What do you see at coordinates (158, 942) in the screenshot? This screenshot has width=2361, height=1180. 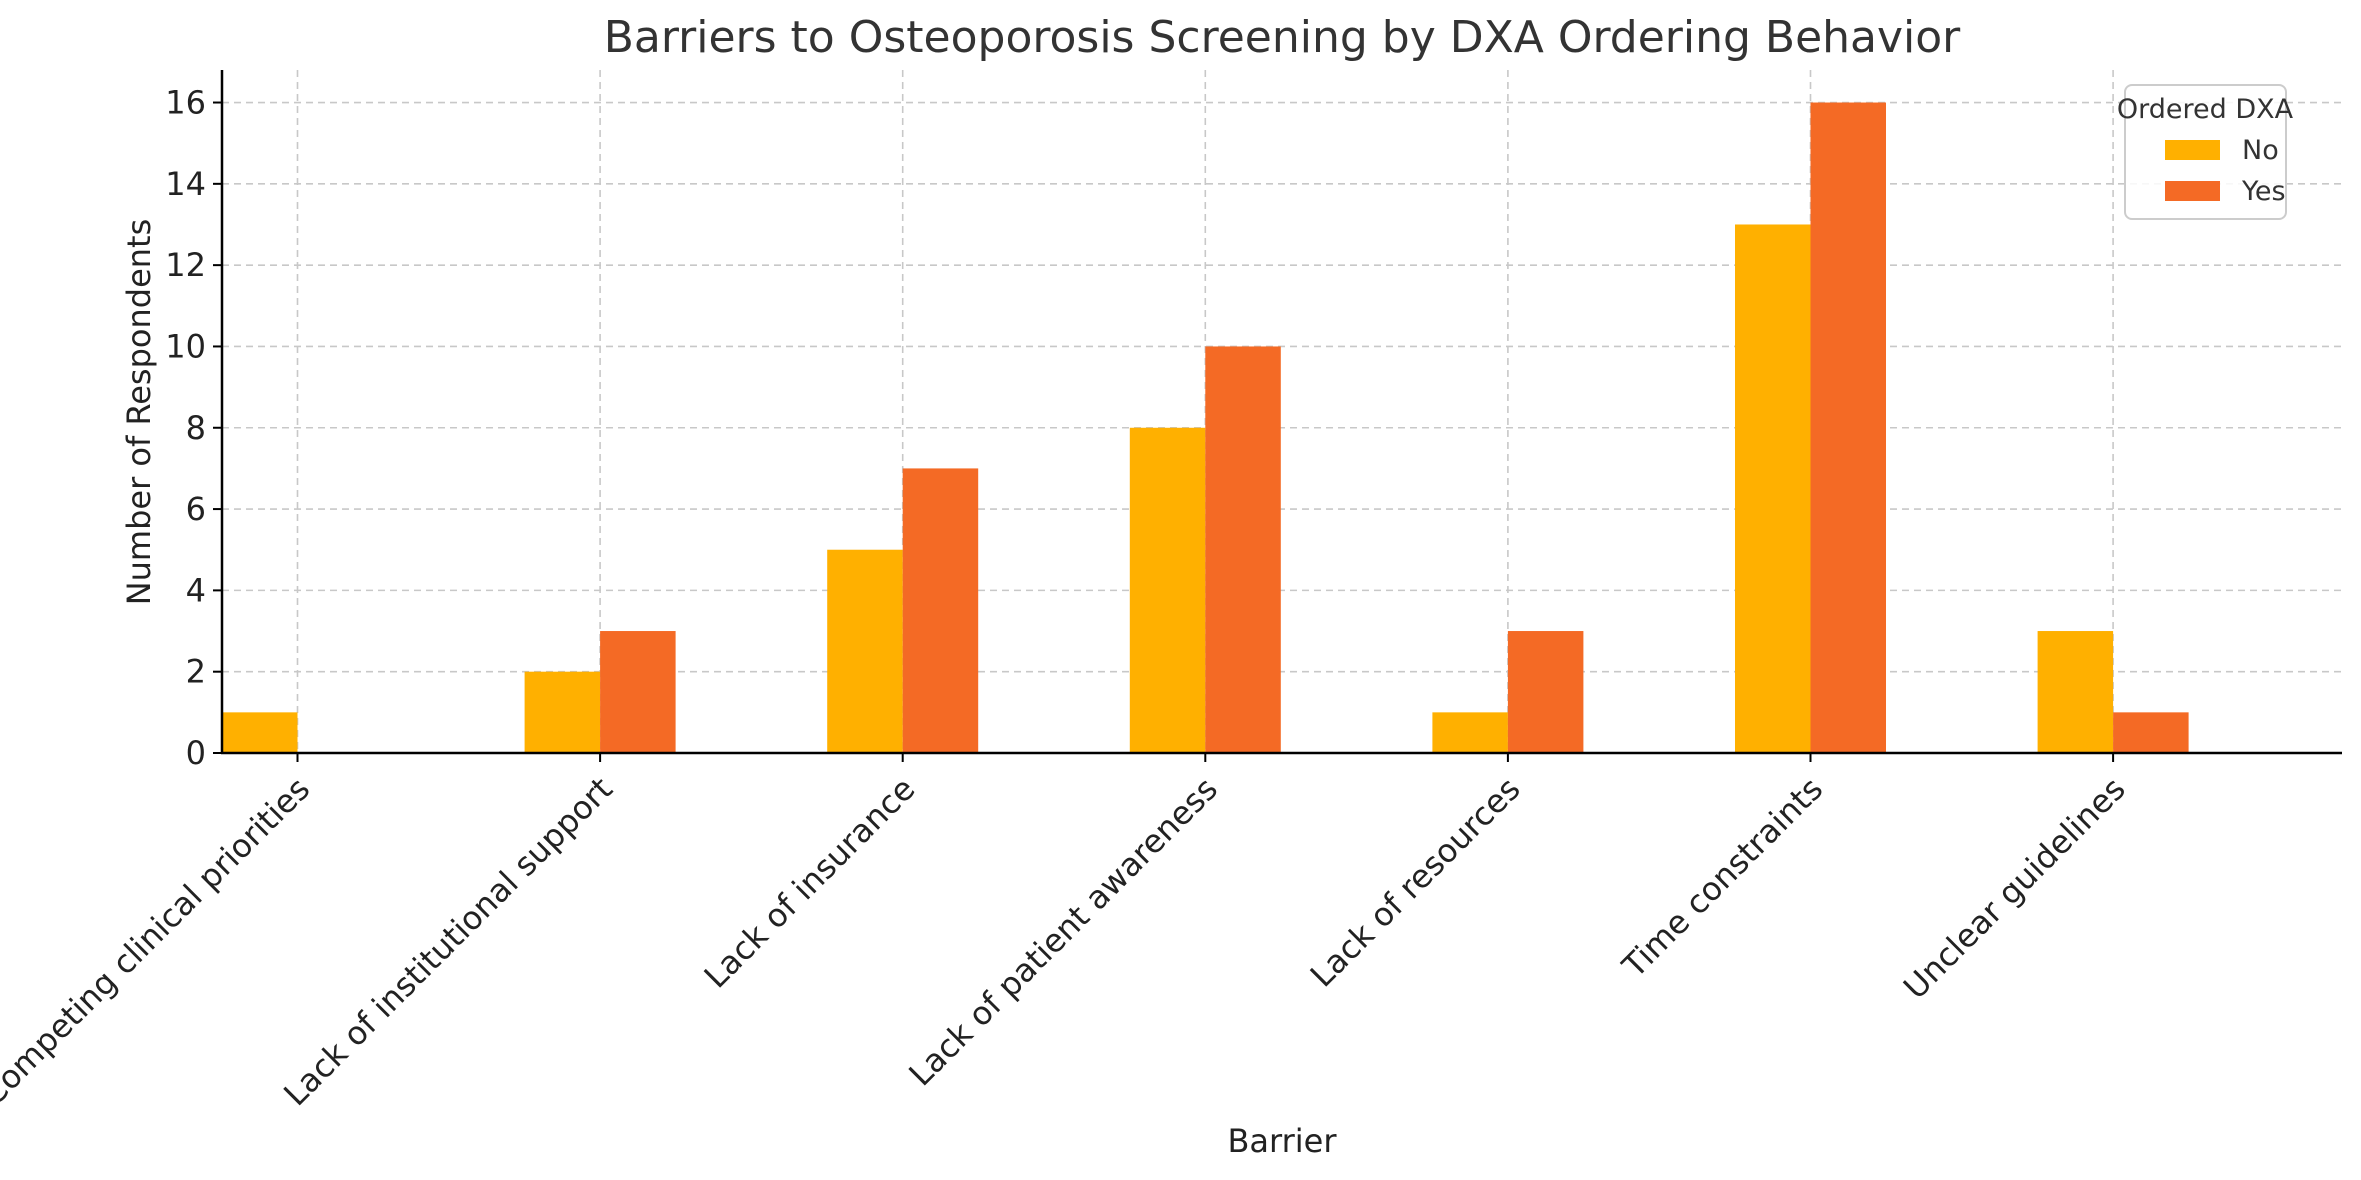 I see `x-tick-label: Competing clinical priorities` at bounding box center [158, 942].